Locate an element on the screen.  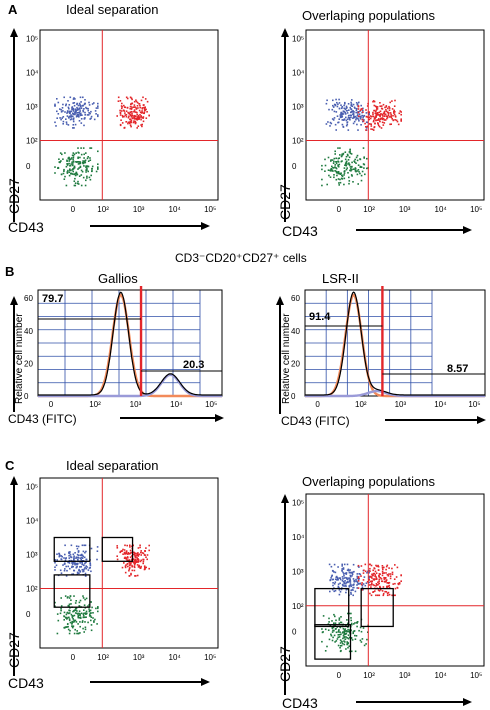
plot-frame is located at coordinates (129, 115).